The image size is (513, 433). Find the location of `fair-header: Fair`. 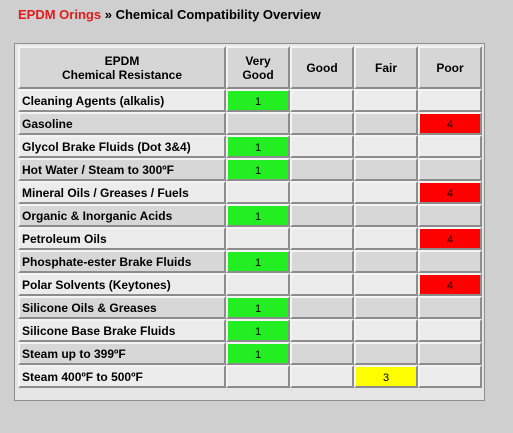

fair-header: Fair is located at coordinates (386, 67).